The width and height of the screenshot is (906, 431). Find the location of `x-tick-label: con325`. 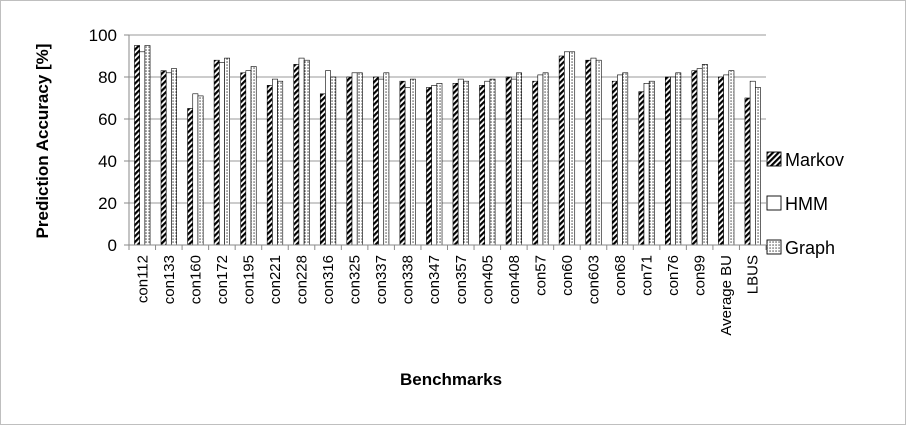

x-tick-label: con325 is located at coordinates (355, 279).